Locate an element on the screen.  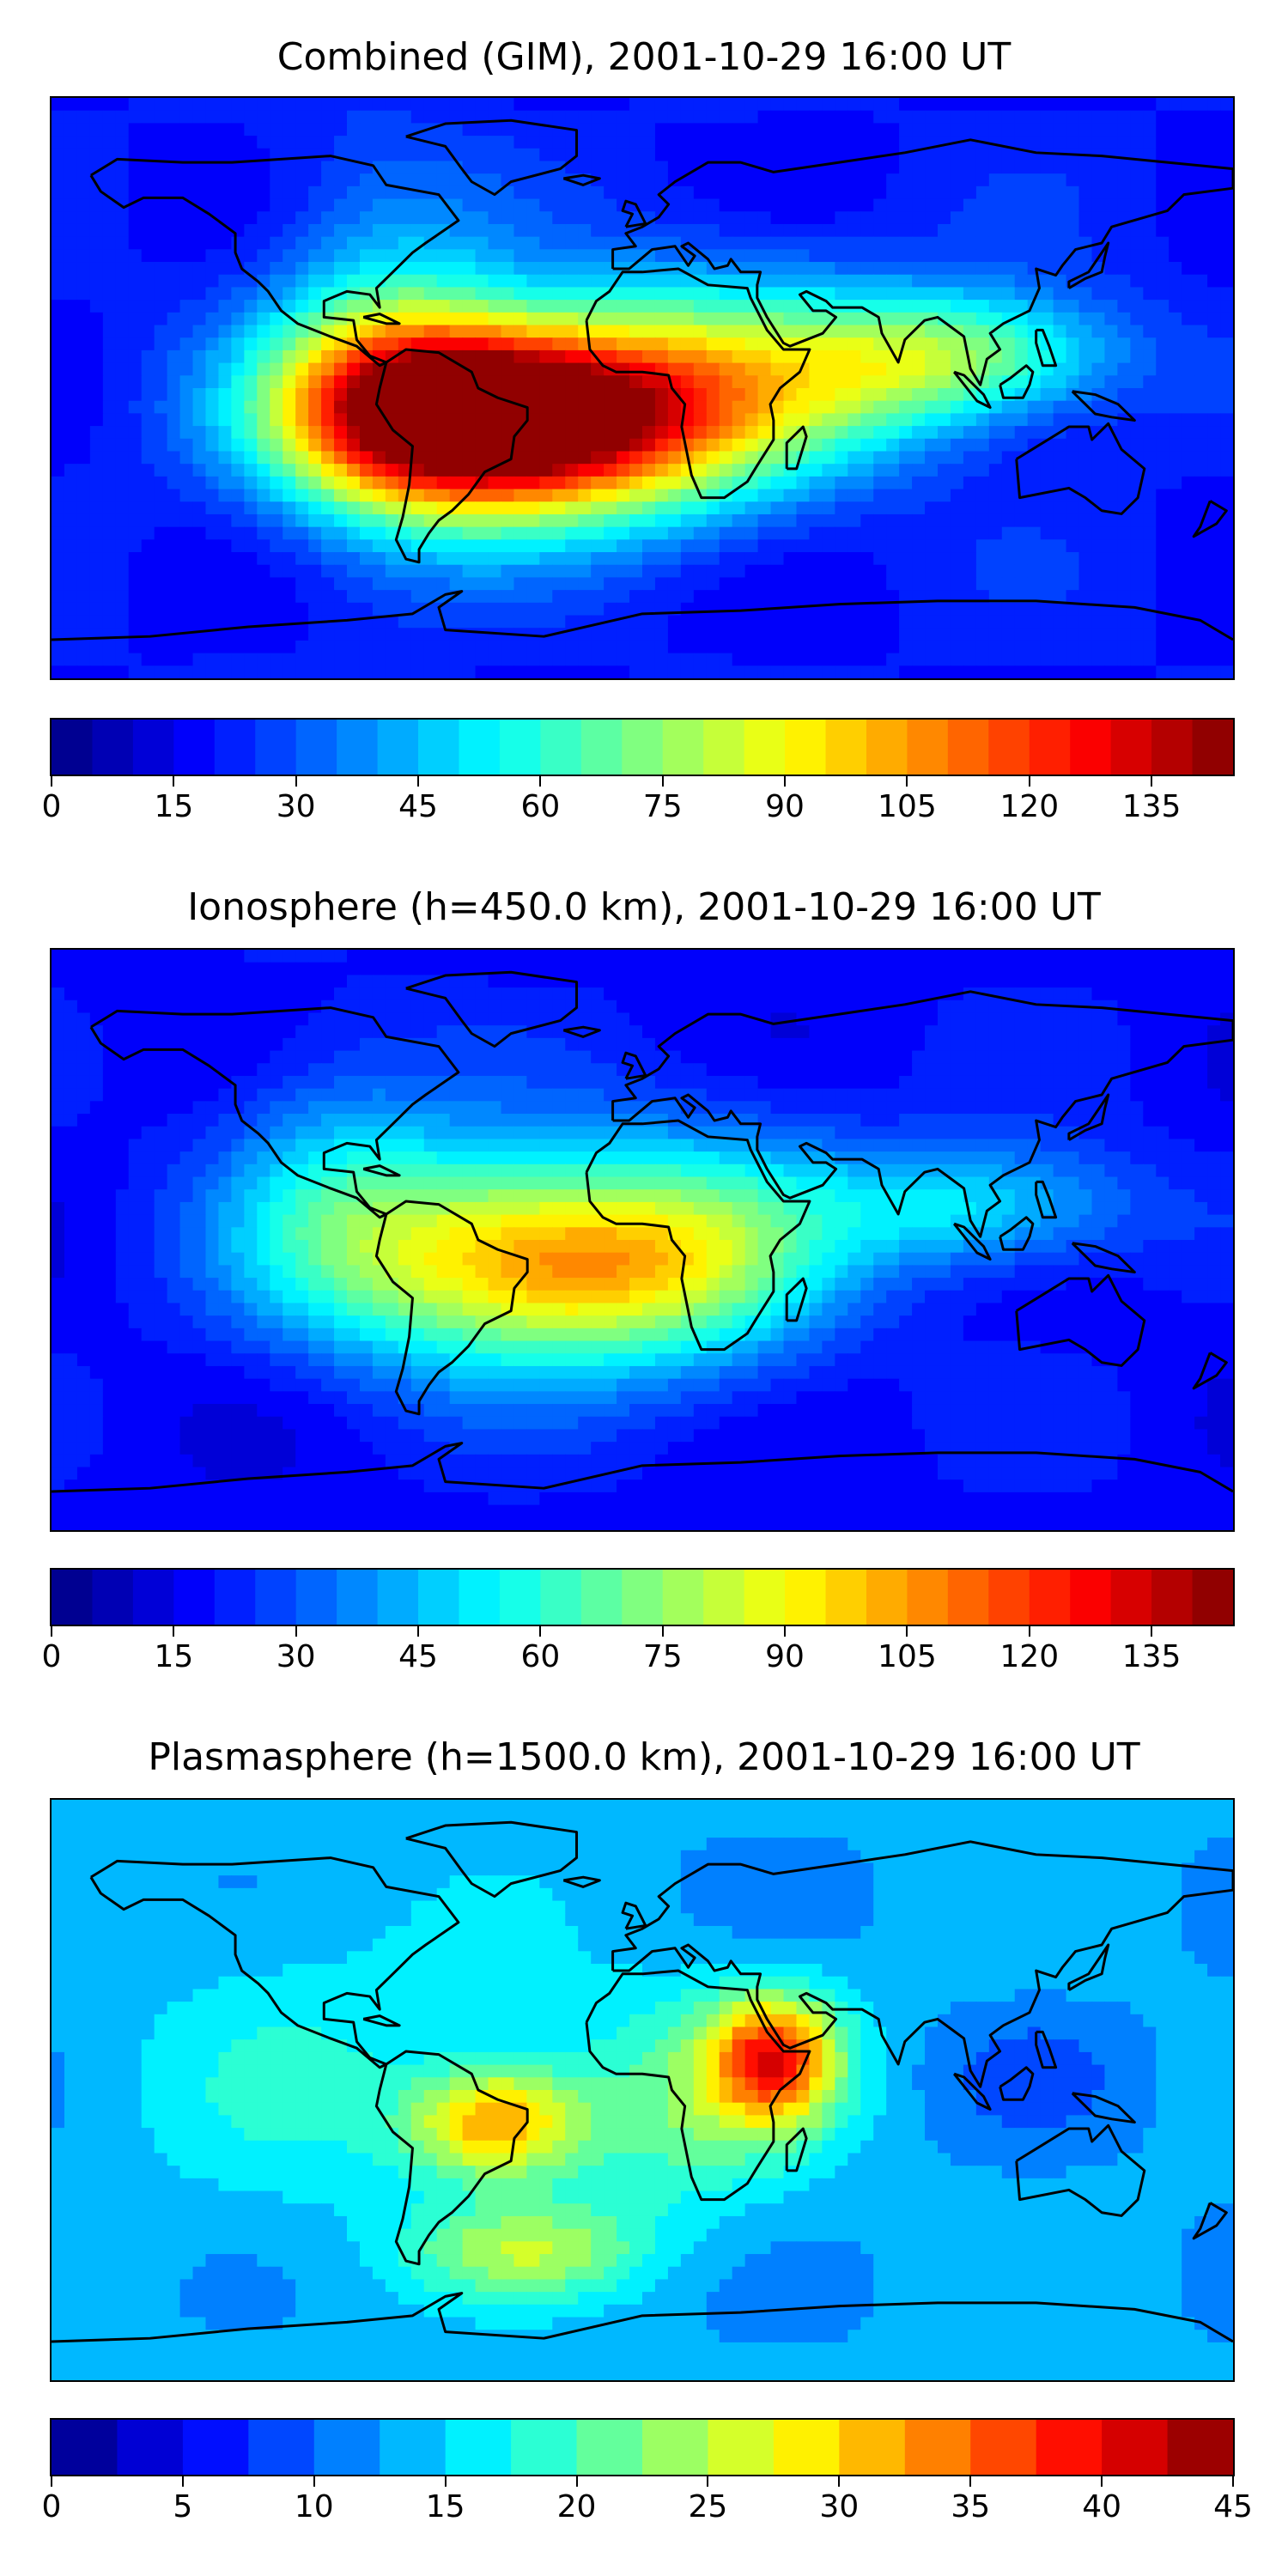
combined-colorbar-tick-label: 60 is located at coordinates (541, 806).